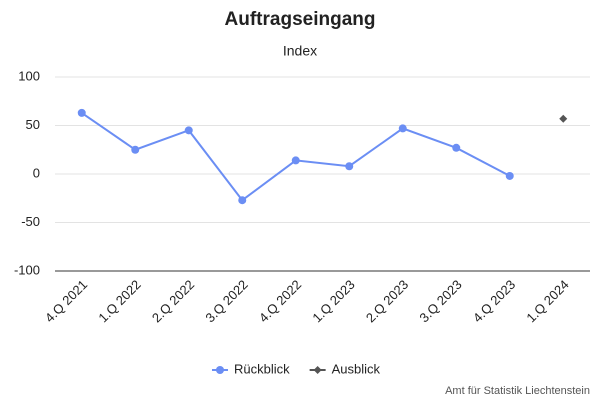  I want to click on x-tick-label: 2.Q 2023, so click(387, 301).